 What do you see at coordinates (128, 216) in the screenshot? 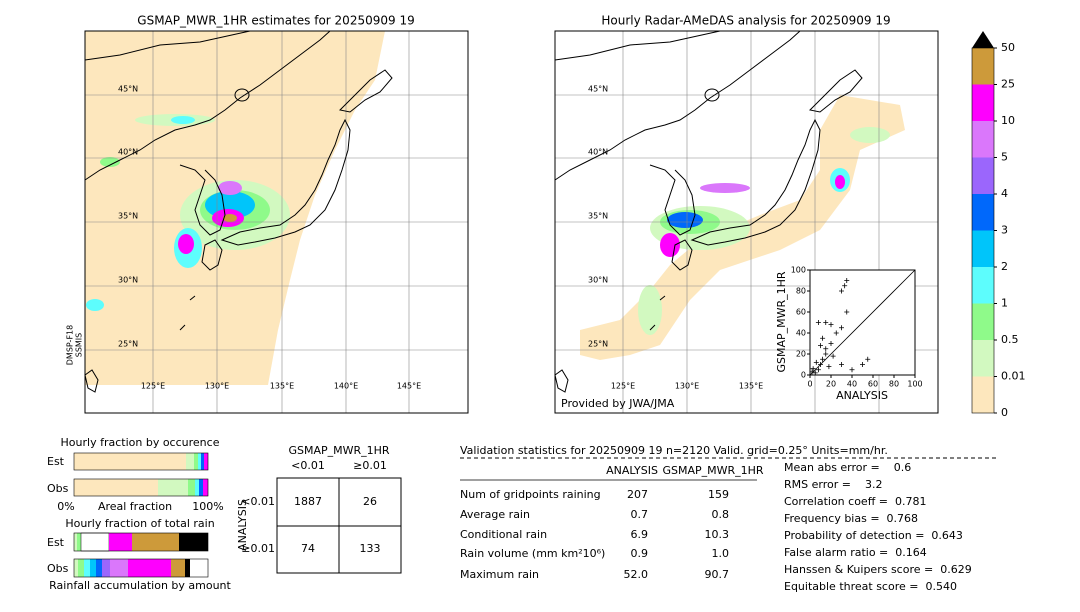
I see `lat-label: 35°N` at bounding box center [128, 216].